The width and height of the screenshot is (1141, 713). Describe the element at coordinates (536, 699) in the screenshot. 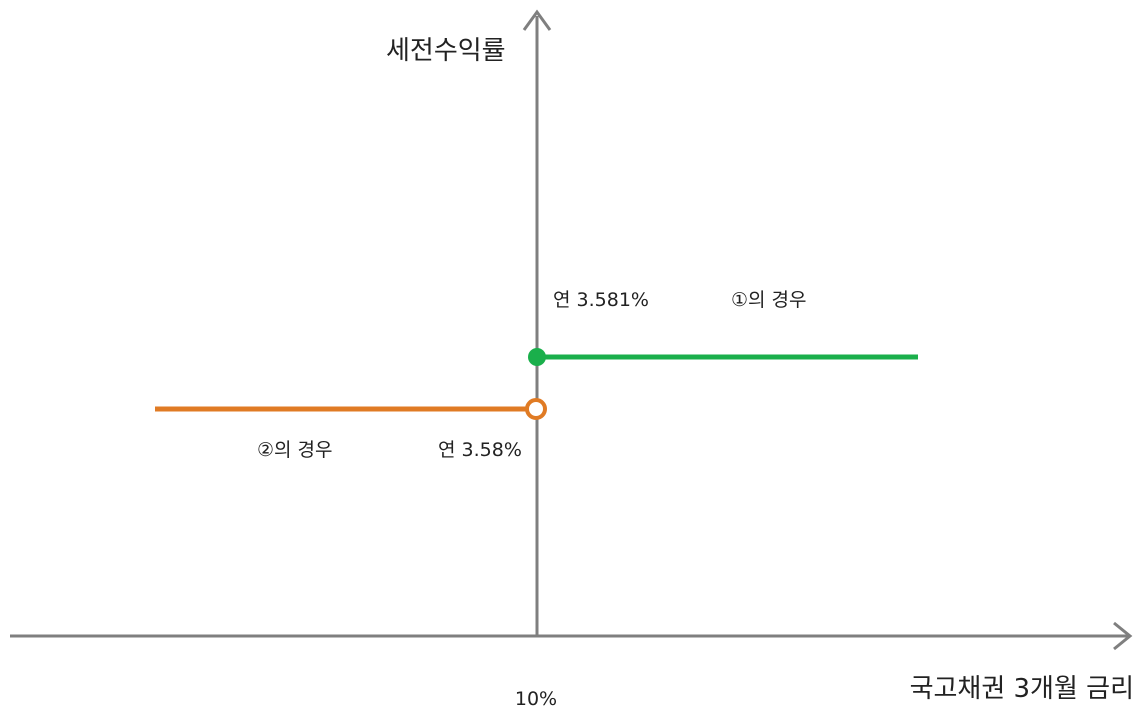

I see `x-tick-label: 10%` at that location.